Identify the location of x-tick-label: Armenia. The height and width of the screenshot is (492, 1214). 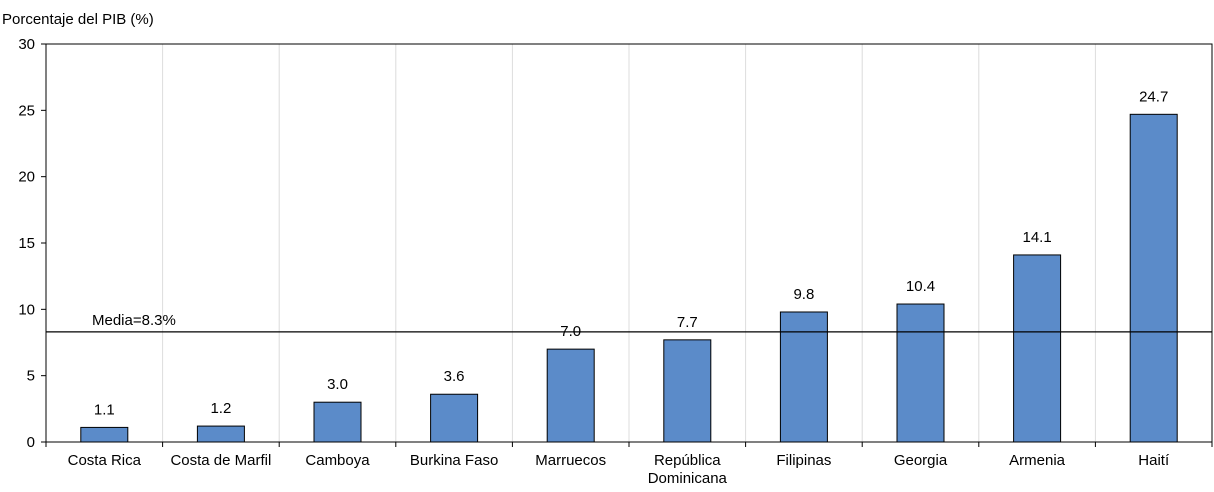
(1037, 460).